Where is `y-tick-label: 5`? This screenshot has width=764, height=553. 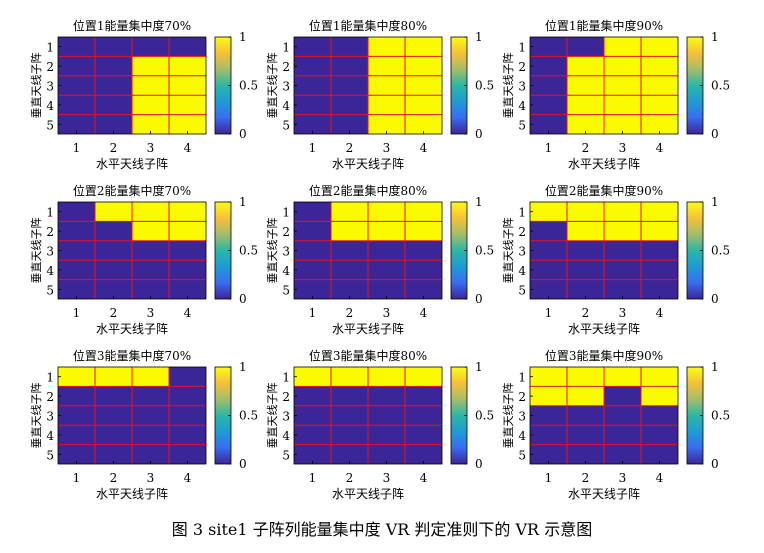 y-tick-label: 5 is located at coordinates (522, 125).